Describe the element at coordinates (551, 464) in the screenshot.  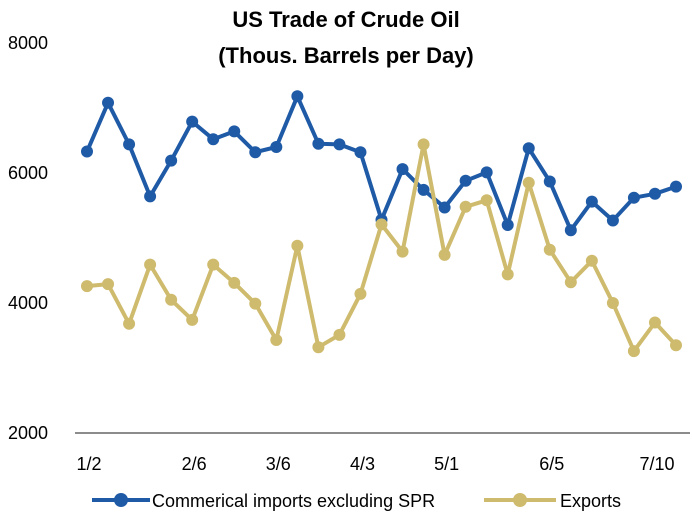
I see `x-tick-label: 6/5` at that location.